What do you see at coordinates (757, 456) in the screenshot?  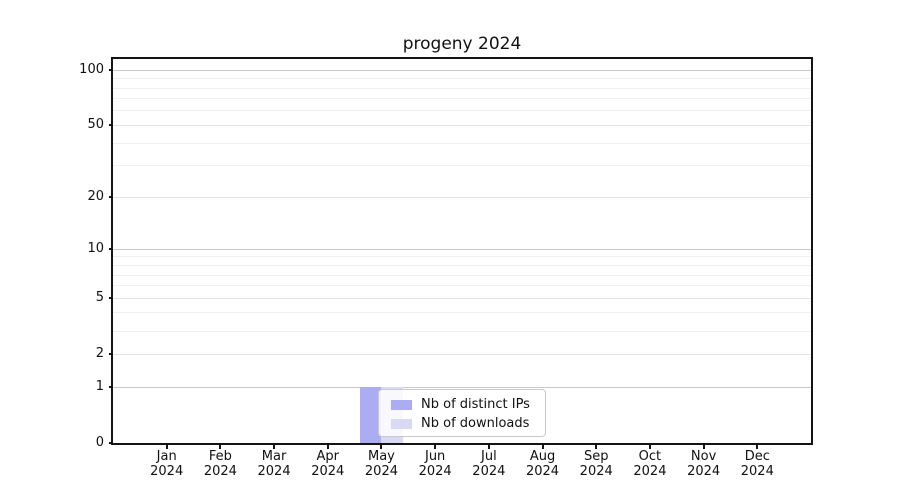 I see `x-tick-month: Dec` at bounding box center [757, 456].